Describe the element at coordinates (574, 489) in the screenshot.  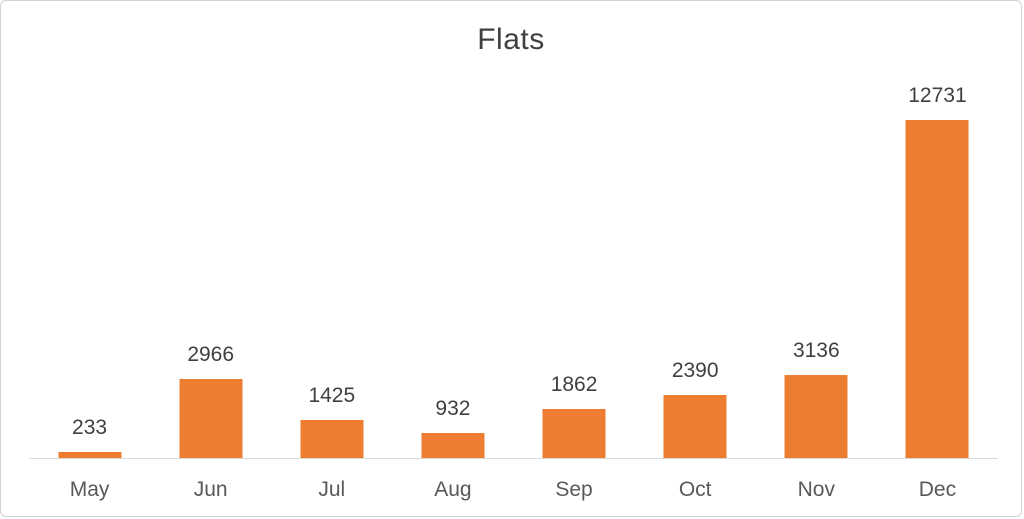
I see `x-axis-label-sep: Sep` at that location.